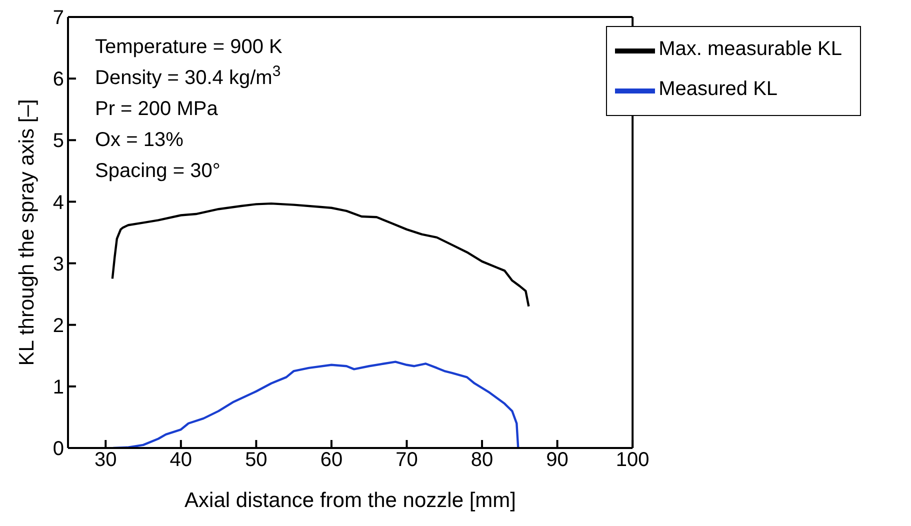  Describe the element at coordinates (26, 232) in the screenshot. I see `y-axis-title: KL through the spray axis [–]` at that location.